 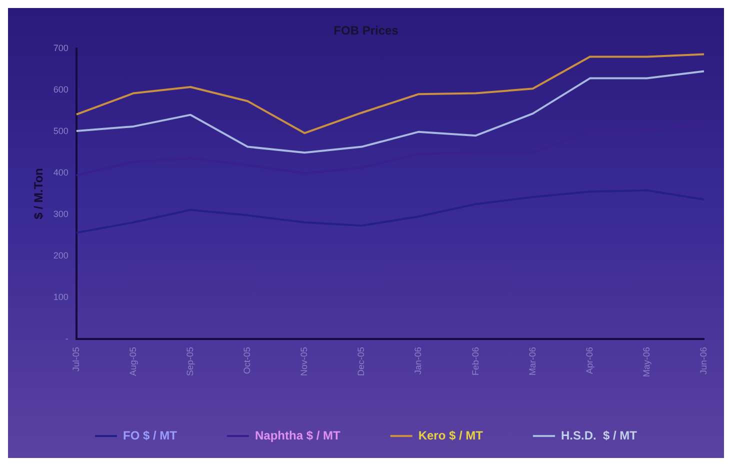 What do you see at coordinates (66, 338) in the screenshot?
I see `y-tick-label: -` at bounding box center [66, 338].